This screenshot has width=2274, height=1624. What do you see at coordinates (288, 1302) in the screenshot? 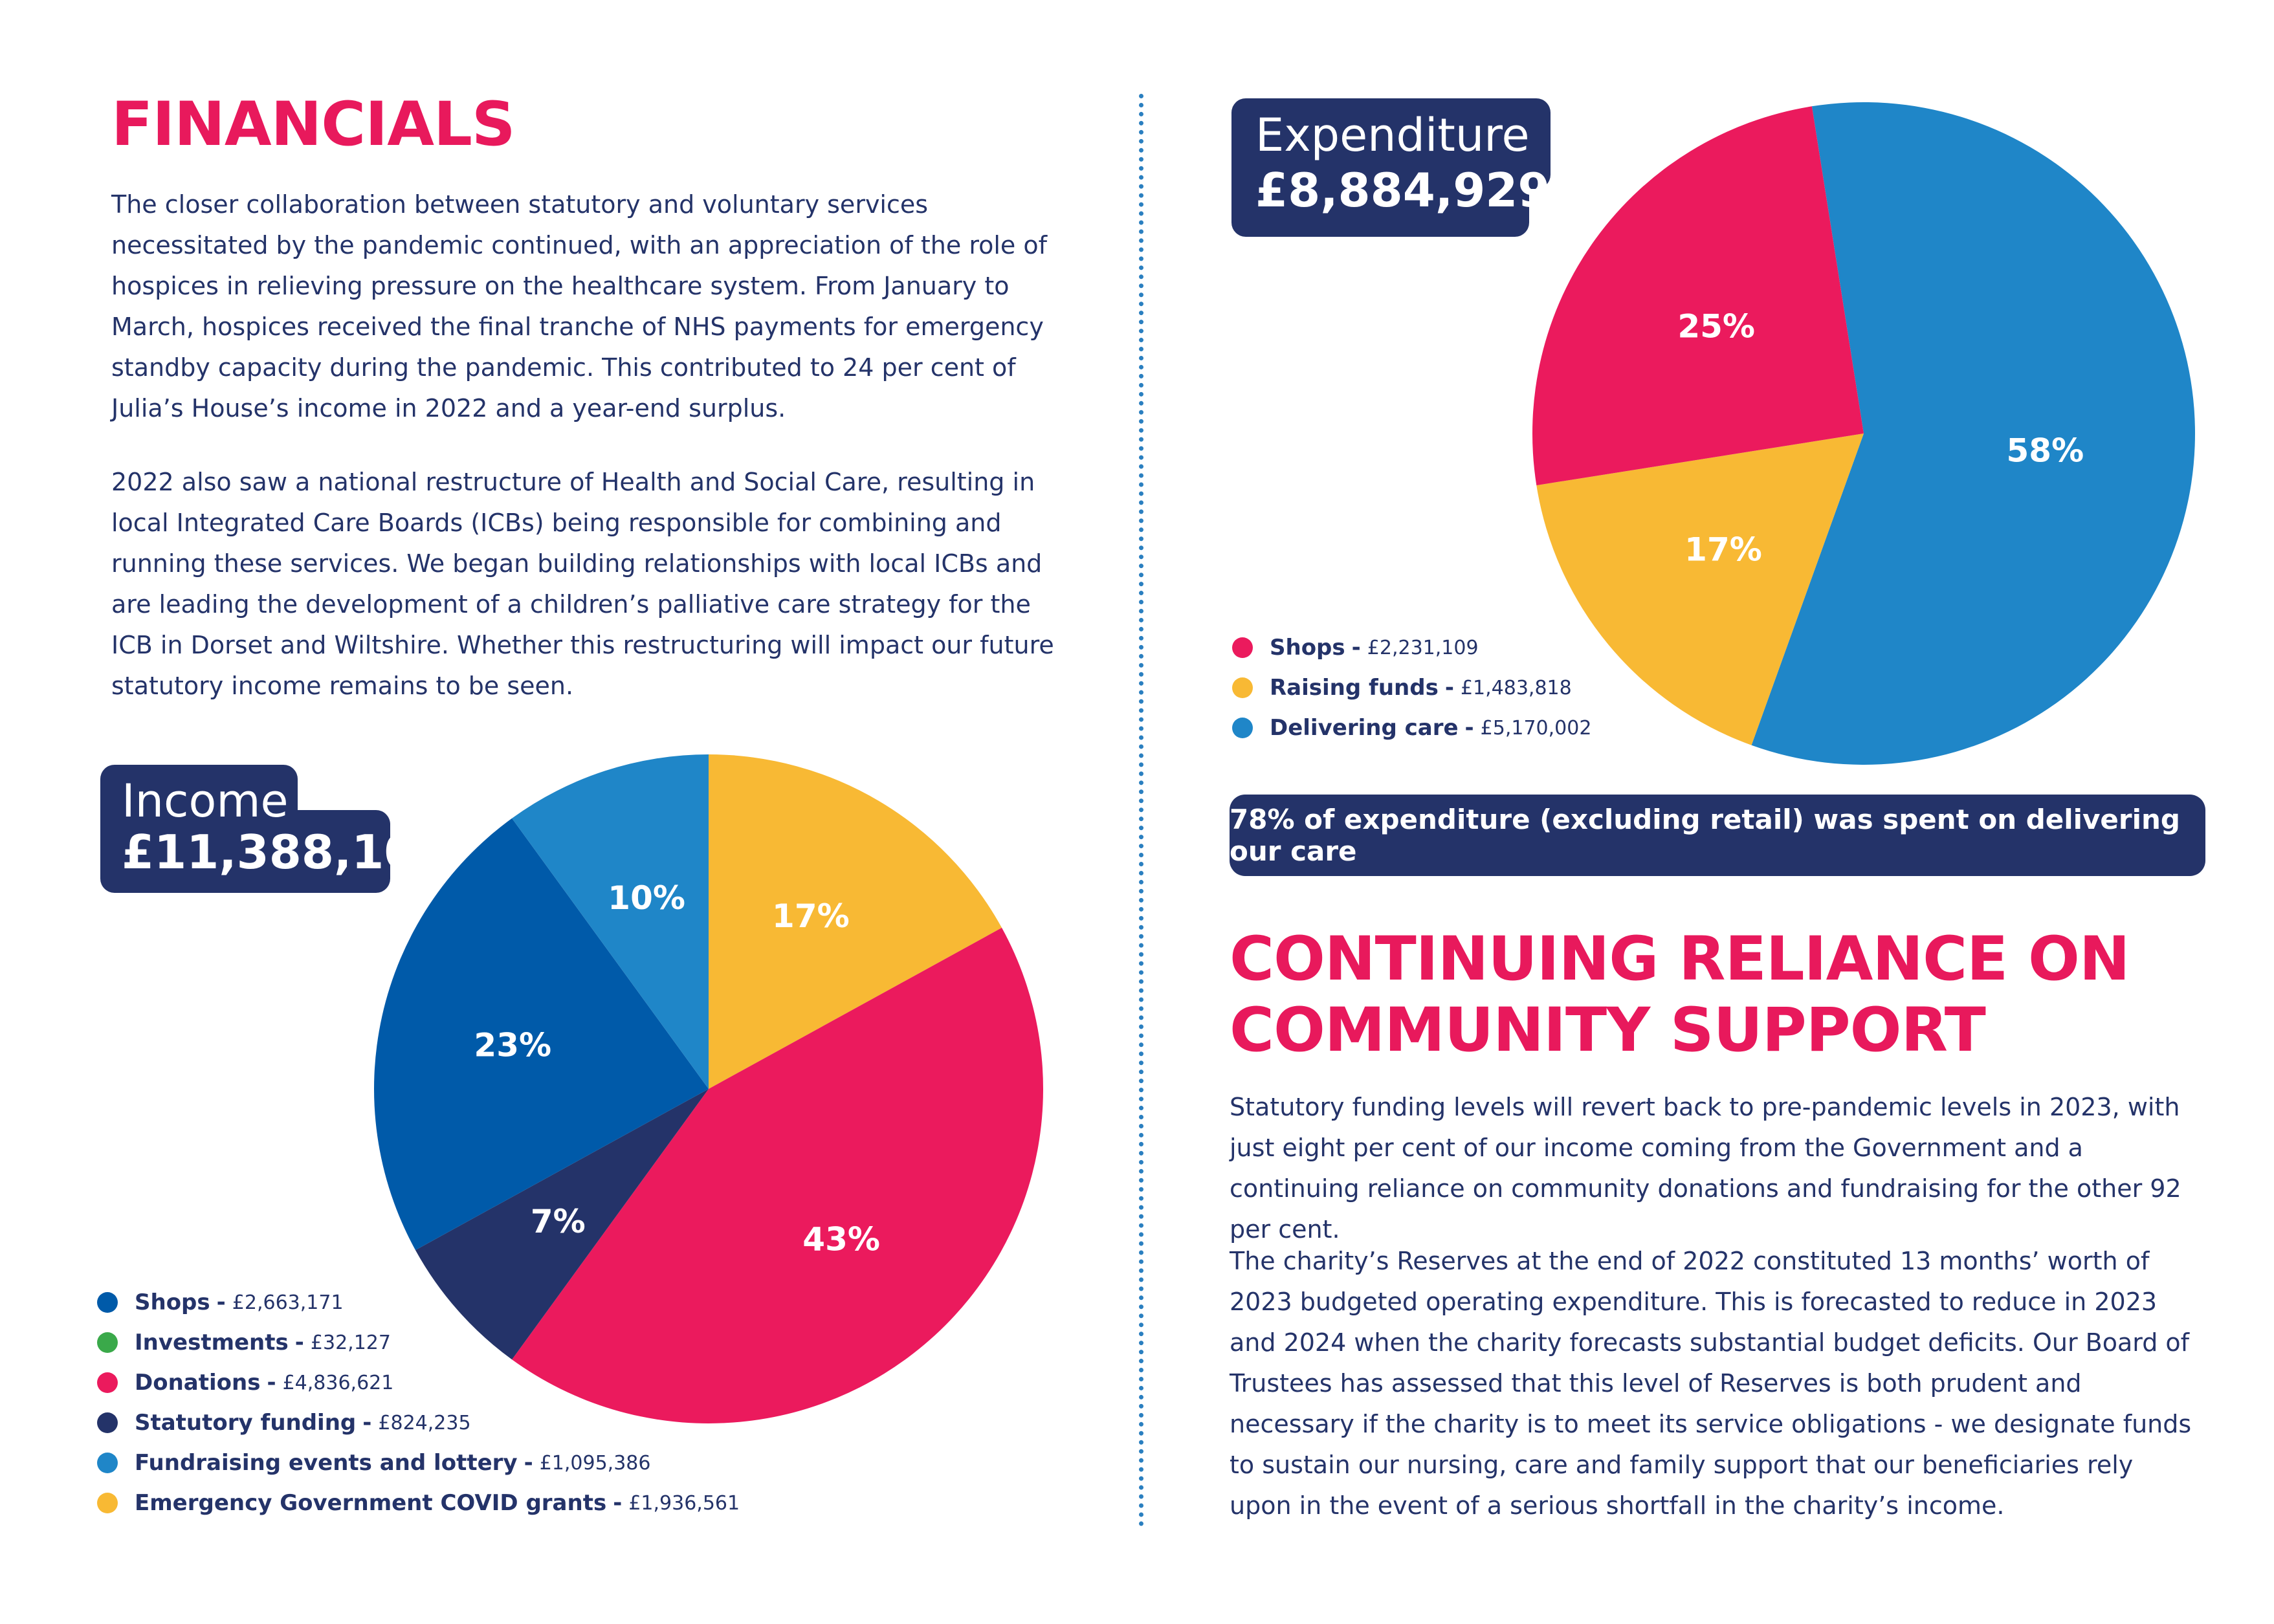
I see `legend-amount: £2,663,171` at bounding box center [288, 1302].